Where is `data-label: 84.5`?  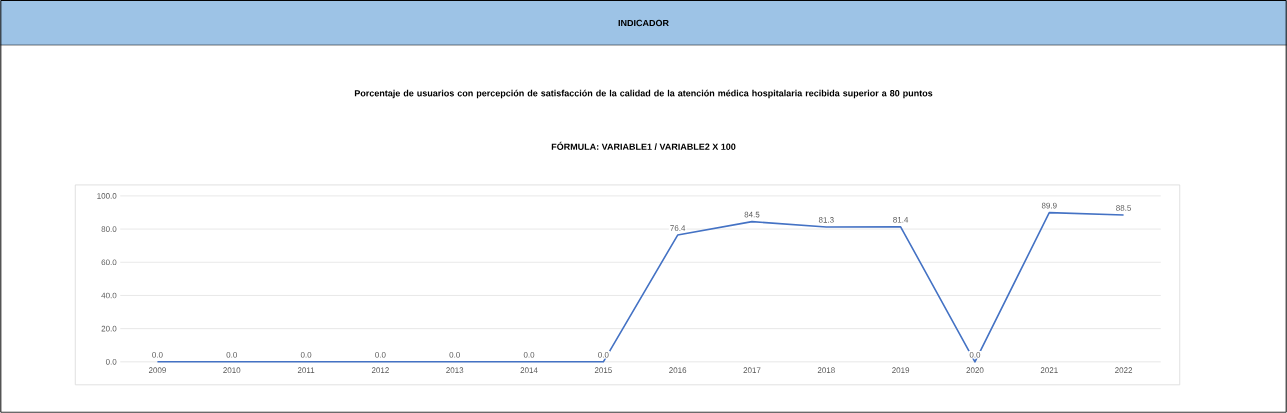
data-label: 84.5 is located at coordinates (752, 214).